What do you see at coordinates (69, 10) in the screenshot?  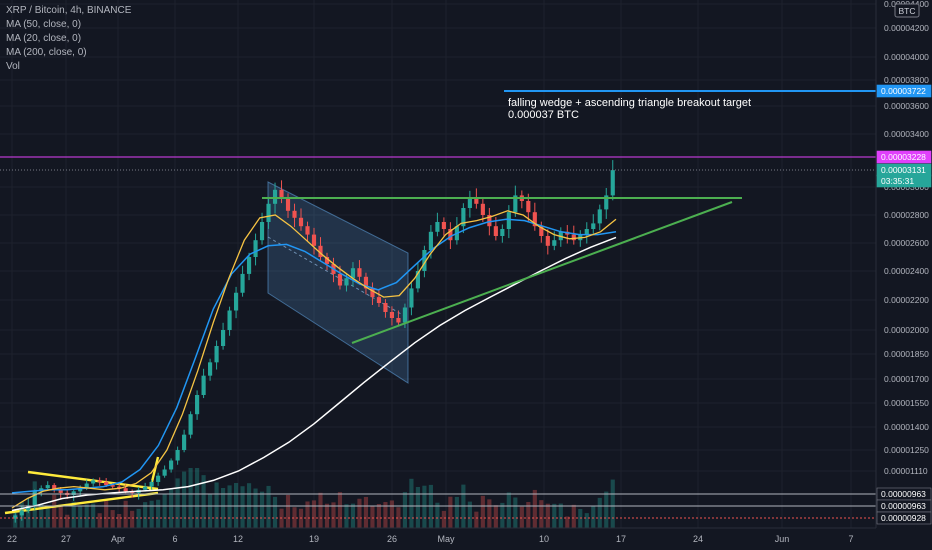 I see `symbol-title: XRP / Bitcoin, 4h, BINANCE` at bounding box center [69, 10].